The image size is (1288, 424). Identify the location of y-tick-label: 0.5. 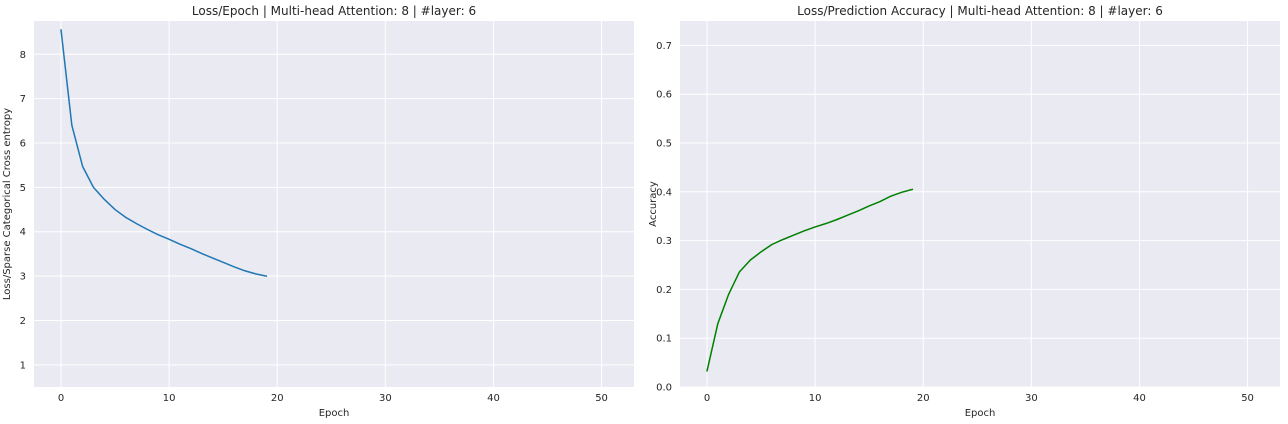
(664, 144).